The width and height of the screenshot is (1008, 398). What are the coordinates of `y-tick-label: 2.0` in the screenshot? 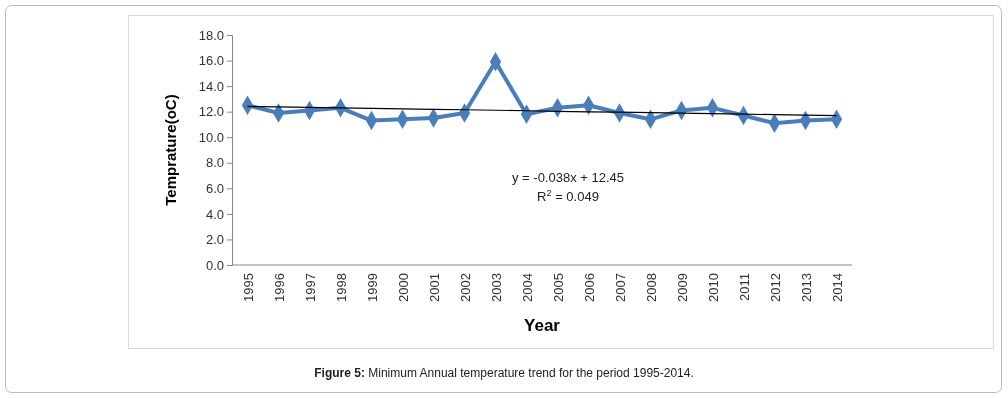 It's located at (214, 240).